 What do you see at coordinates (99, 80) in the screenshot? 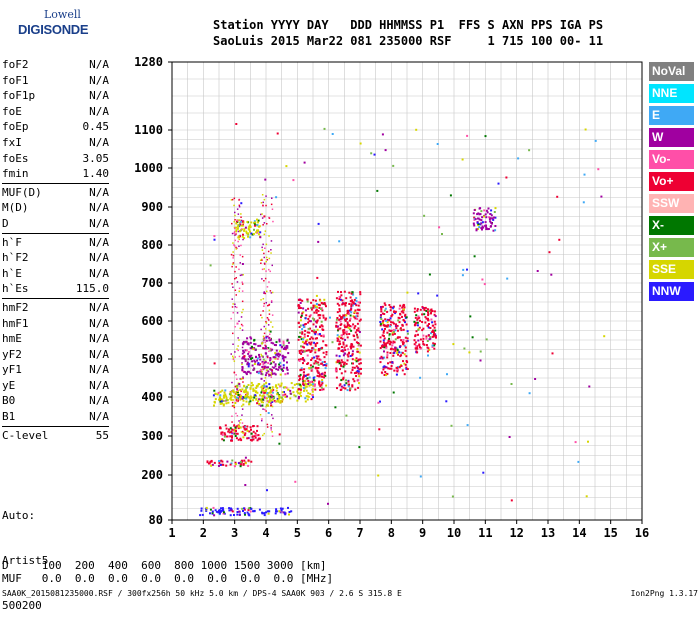
I see `param-value: N/A` at bounding box center [99, 80].